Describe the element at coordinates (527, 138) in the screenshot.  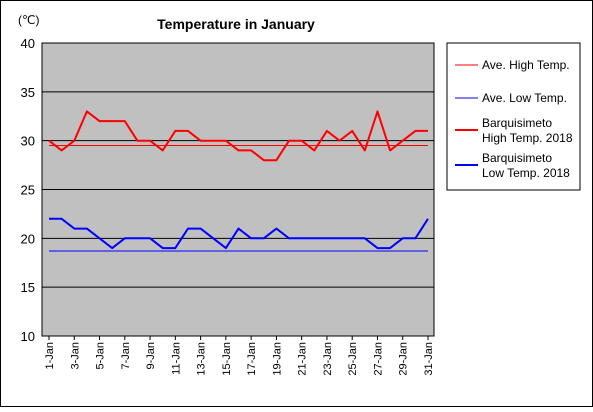
I see `legend-label: High Temp. 2018` at that location.